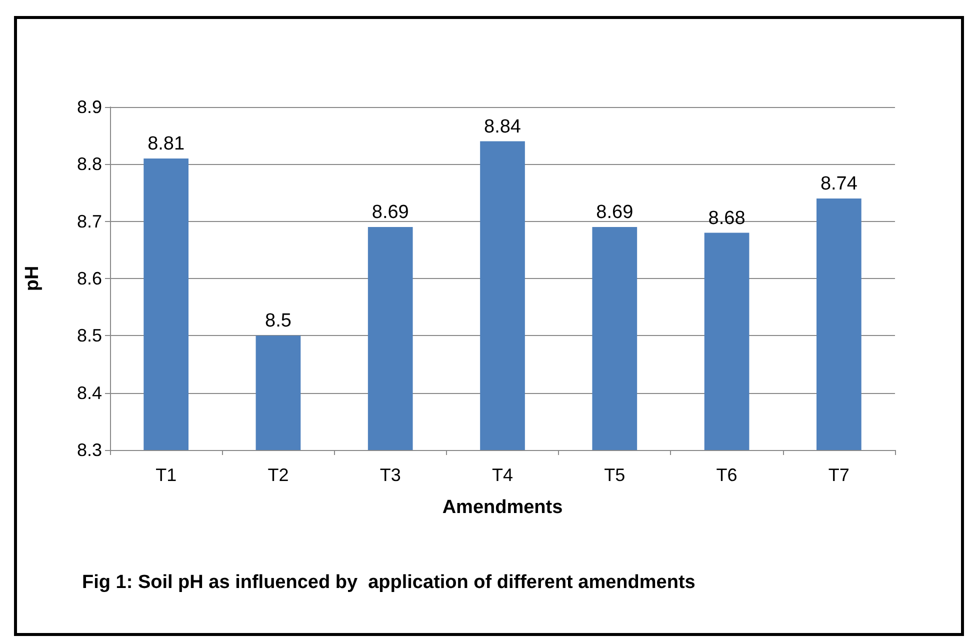  I want to click on x-tick-label: T1, so click(166, 475).